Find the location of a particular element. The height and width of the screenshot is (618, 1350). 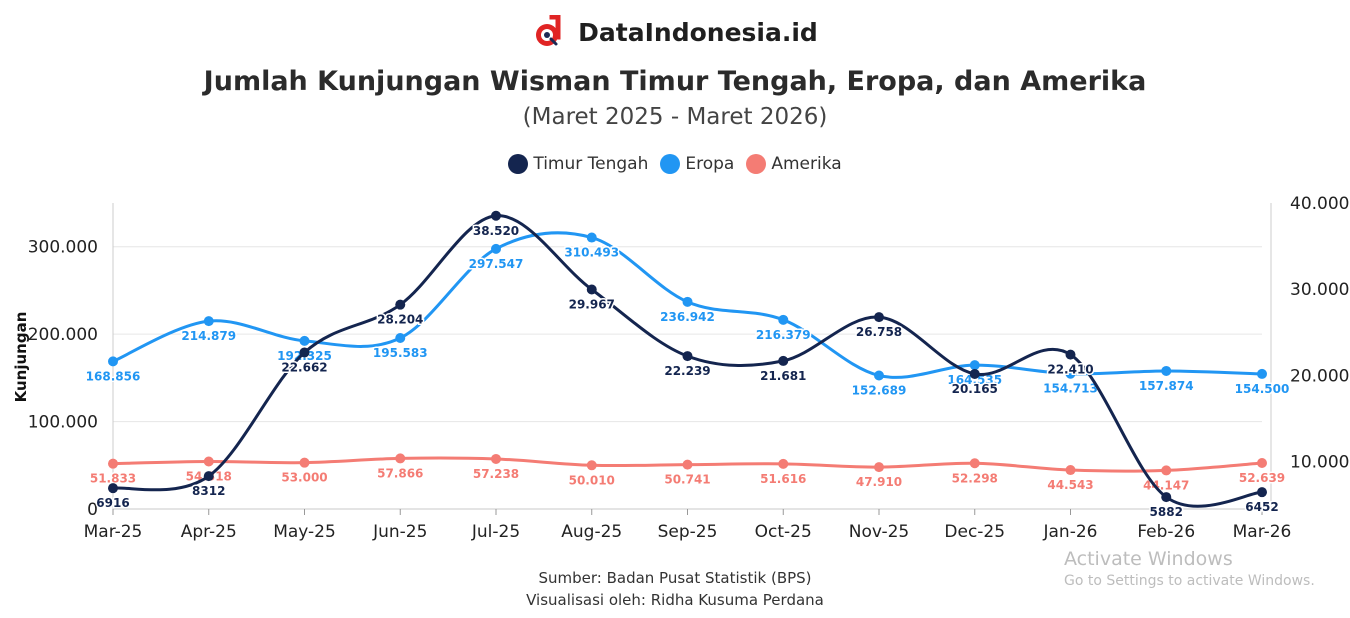

y-right-tick-label: 10.000 is located at coordinates (1319, 463).